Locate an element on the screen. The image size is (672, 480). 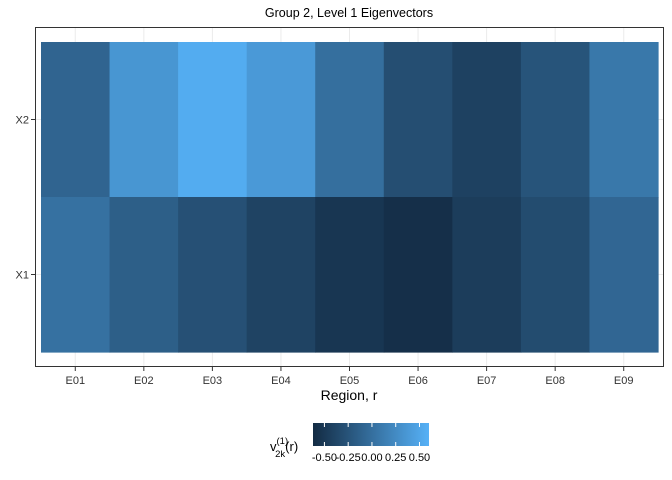
heatmap-cell-X2-E06 is located at coordinates (418, 120).